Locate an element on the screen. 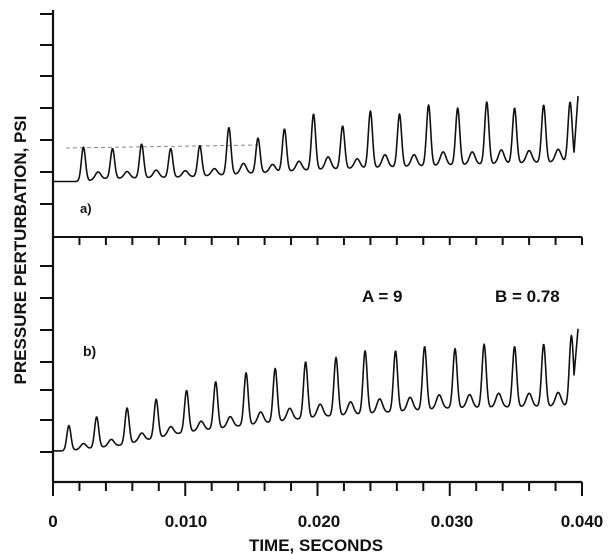  x-tick-label: 0.020 is located at coordinates (319, 521).